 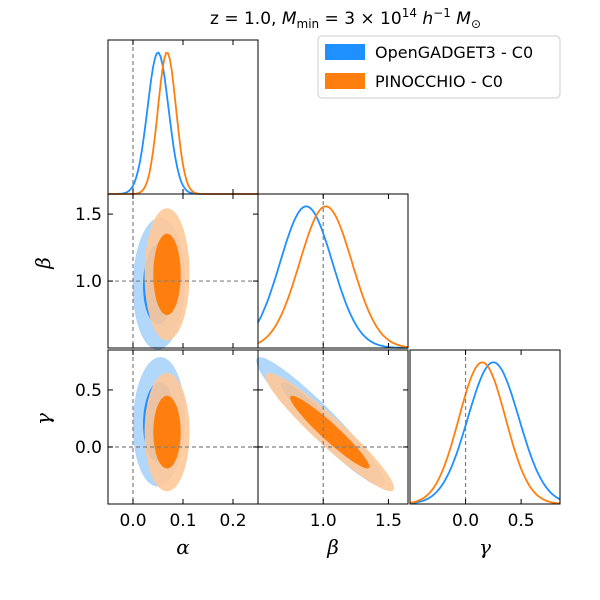 What do you see at coordinates (454, 52) in the screenshot?
I see `legend-entry-0: OpenGADGET3 - C0` at bounding box center [454, 52].